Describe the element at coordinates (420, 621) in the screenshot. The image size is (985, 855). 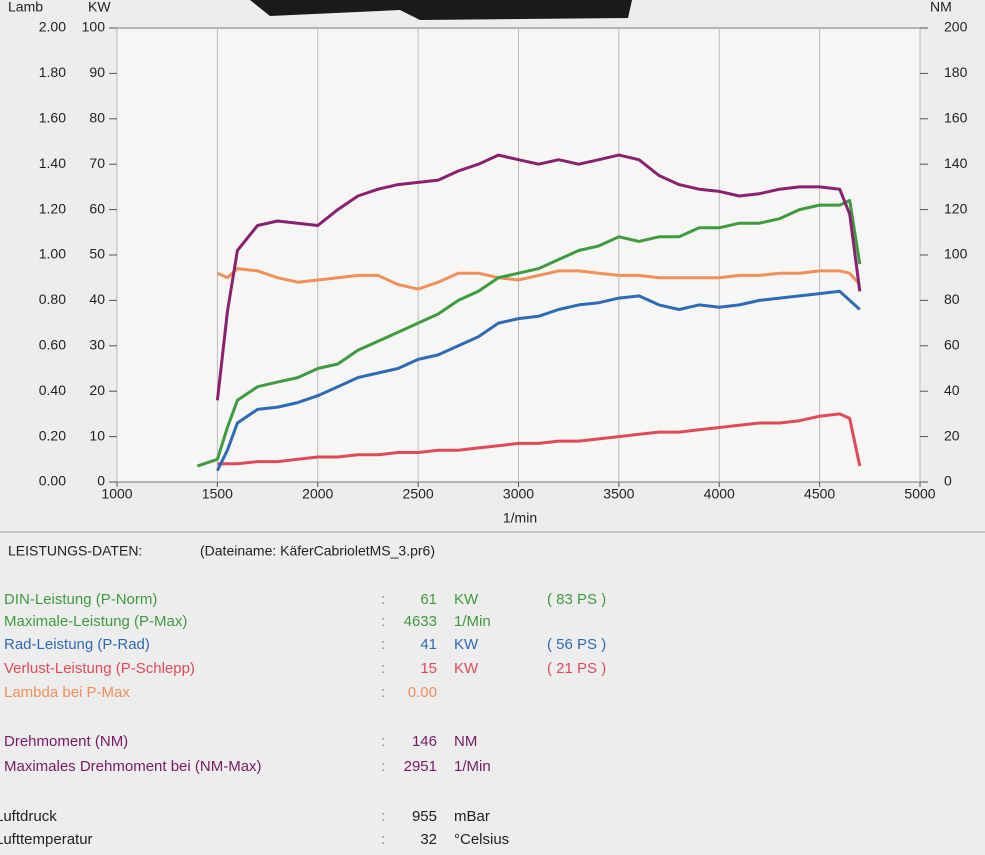
I see `row-value: 4633` at that location.